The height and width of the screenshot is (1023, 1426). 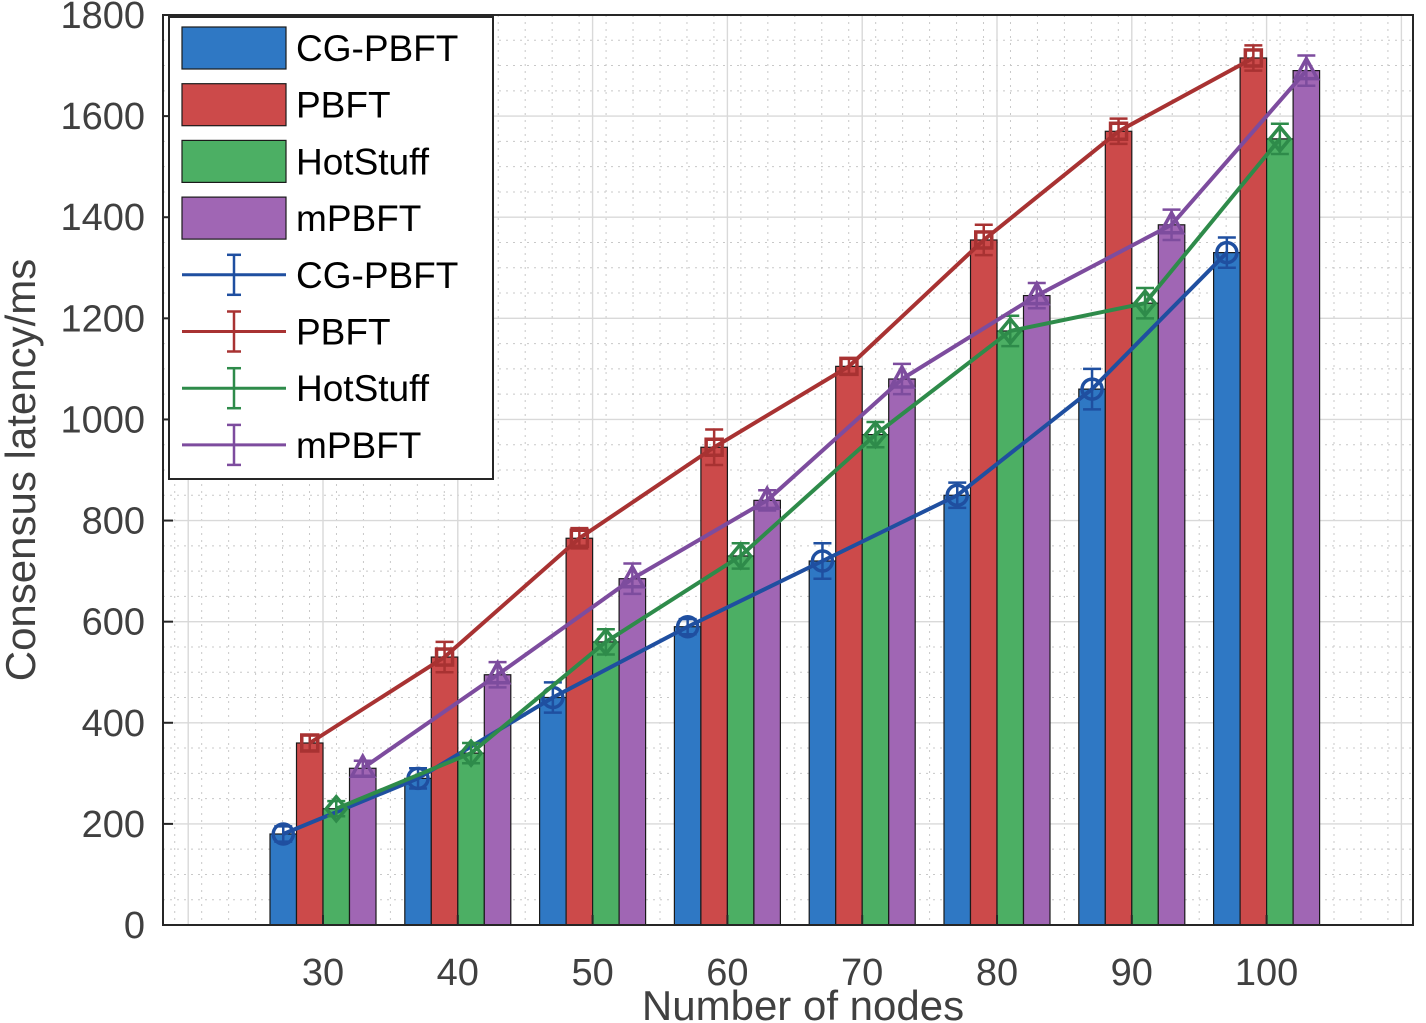 What do you see at coordinates (343, 332) in the screenshot?
I see `legend-label-line-pbft: PBFT` at bounding box center [343, 332].